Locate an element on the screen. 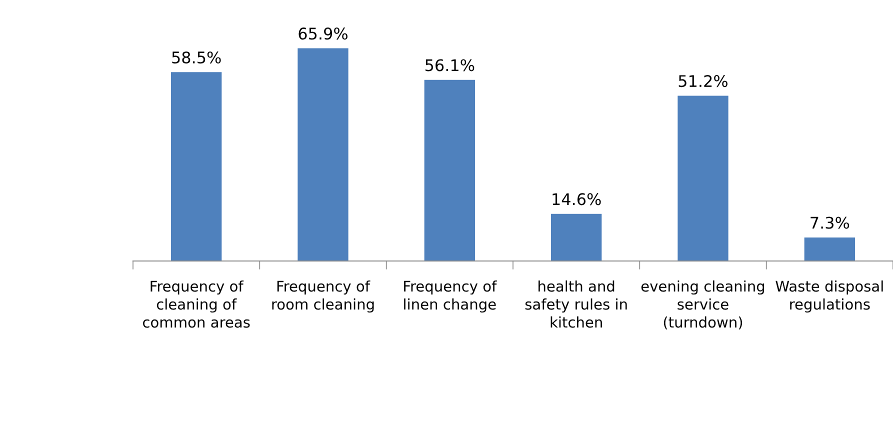  x-tick-label: evening cleaning service (turndown) is located at coordinates (702, 305).